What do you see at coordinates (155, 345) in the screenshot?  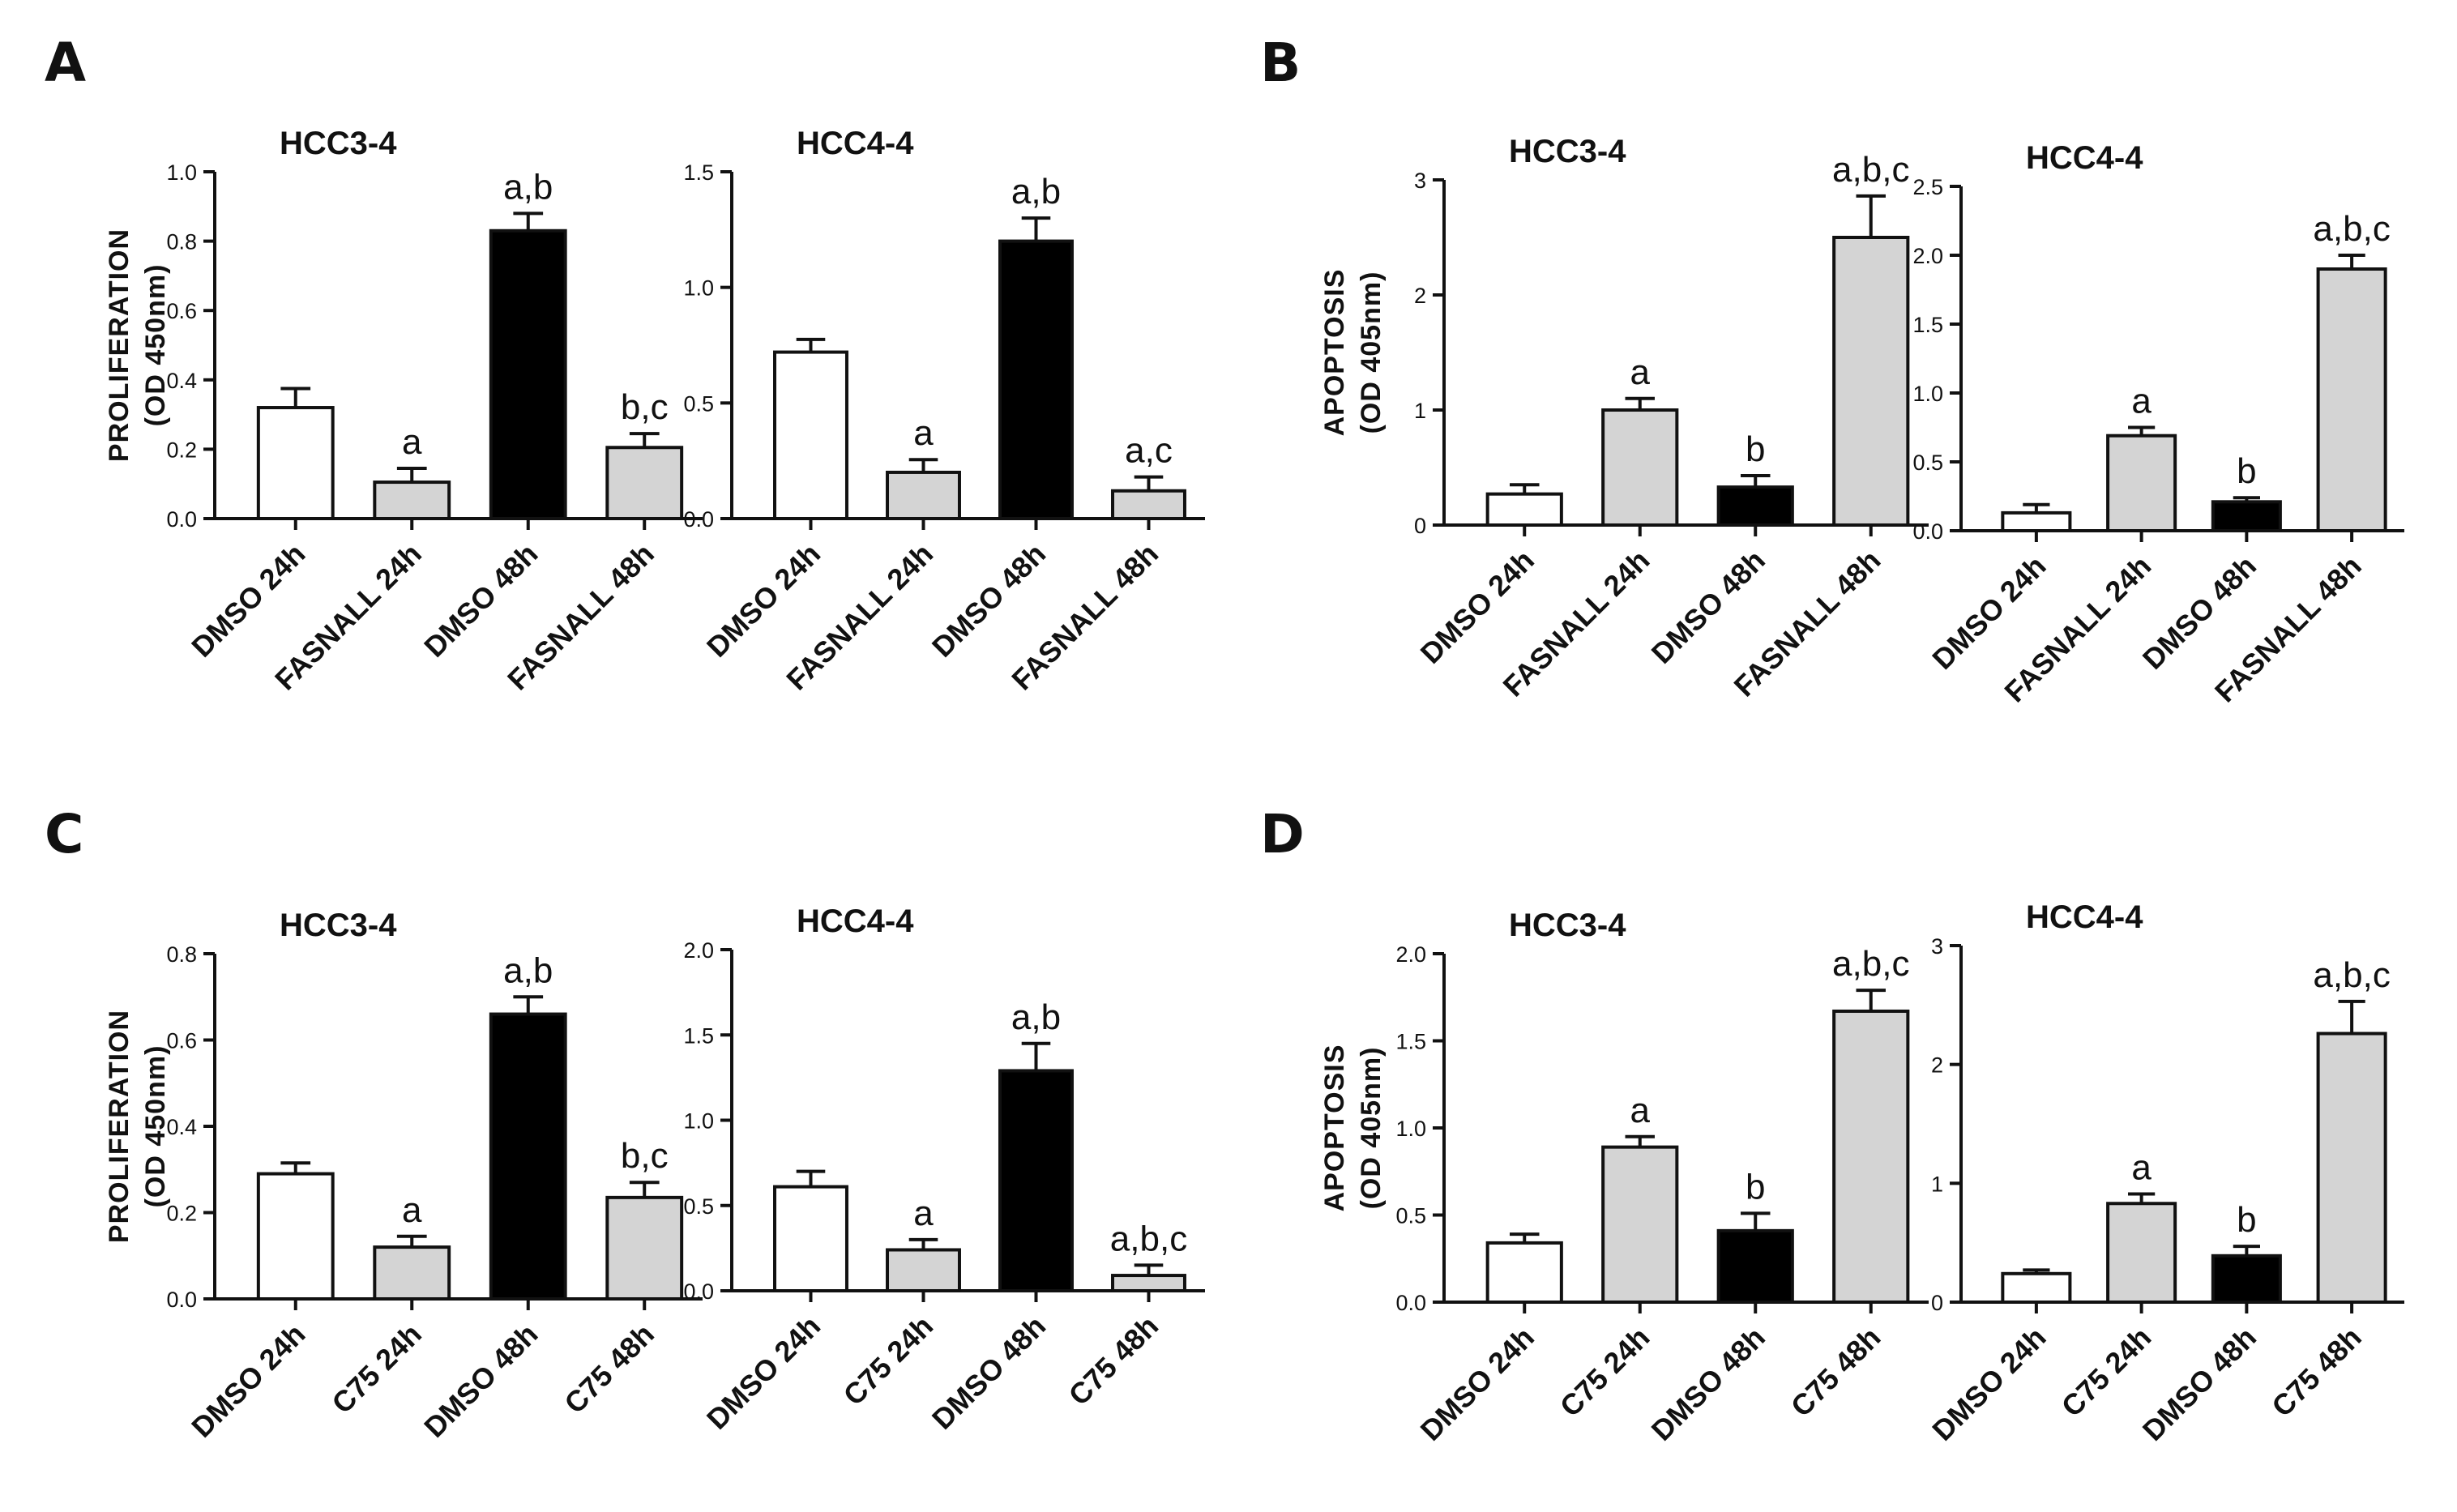 I see `y-axis-subtitle: (OD 450nm)` at bounding box center [155, 345].